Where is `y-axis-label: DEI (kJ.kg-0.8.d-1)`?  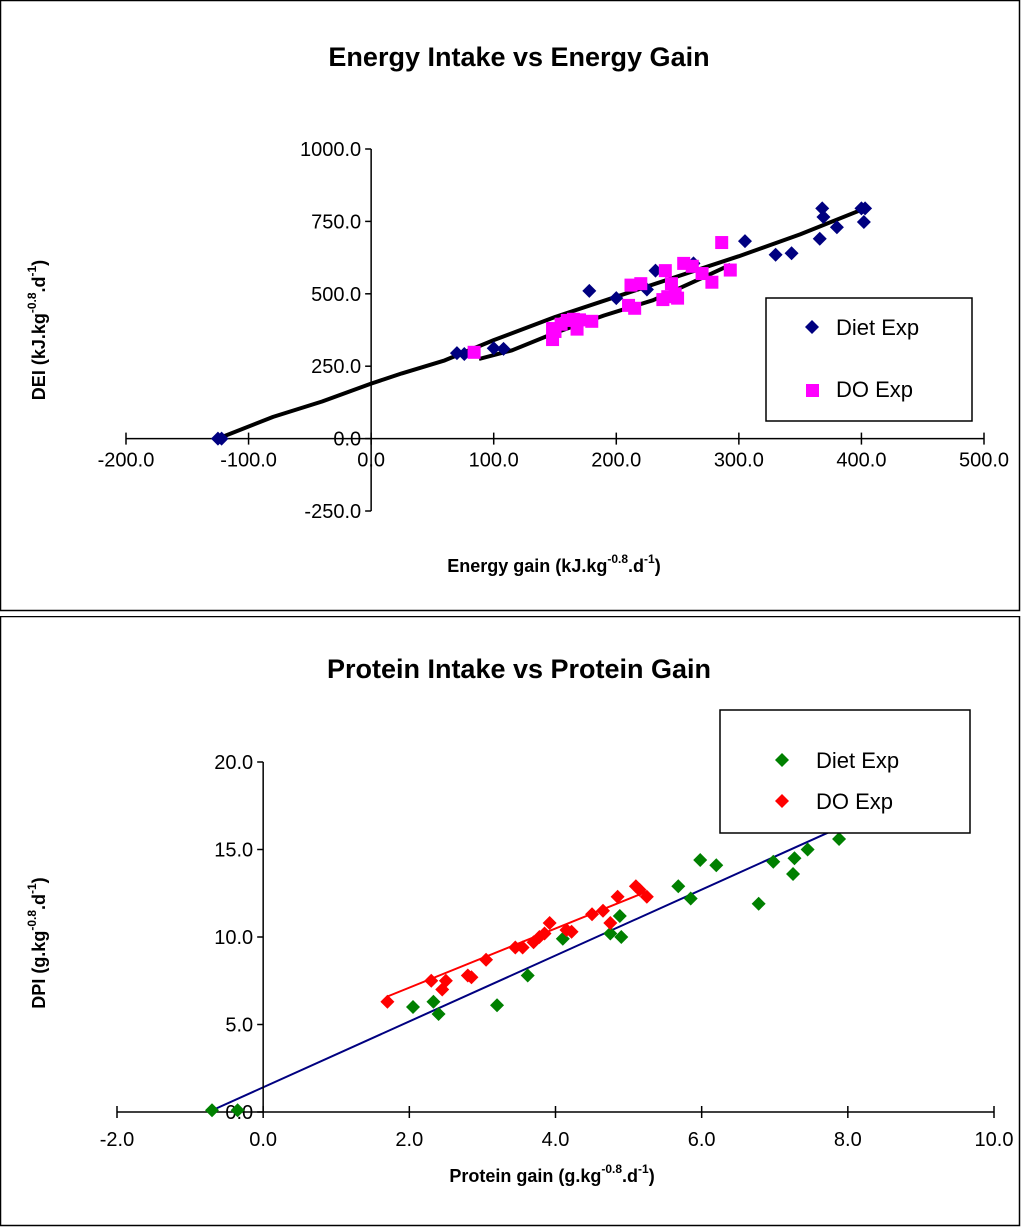
y-axis-label: DEI (kJ.kg-0.8.d-1) is located at coordinates (37, 330).